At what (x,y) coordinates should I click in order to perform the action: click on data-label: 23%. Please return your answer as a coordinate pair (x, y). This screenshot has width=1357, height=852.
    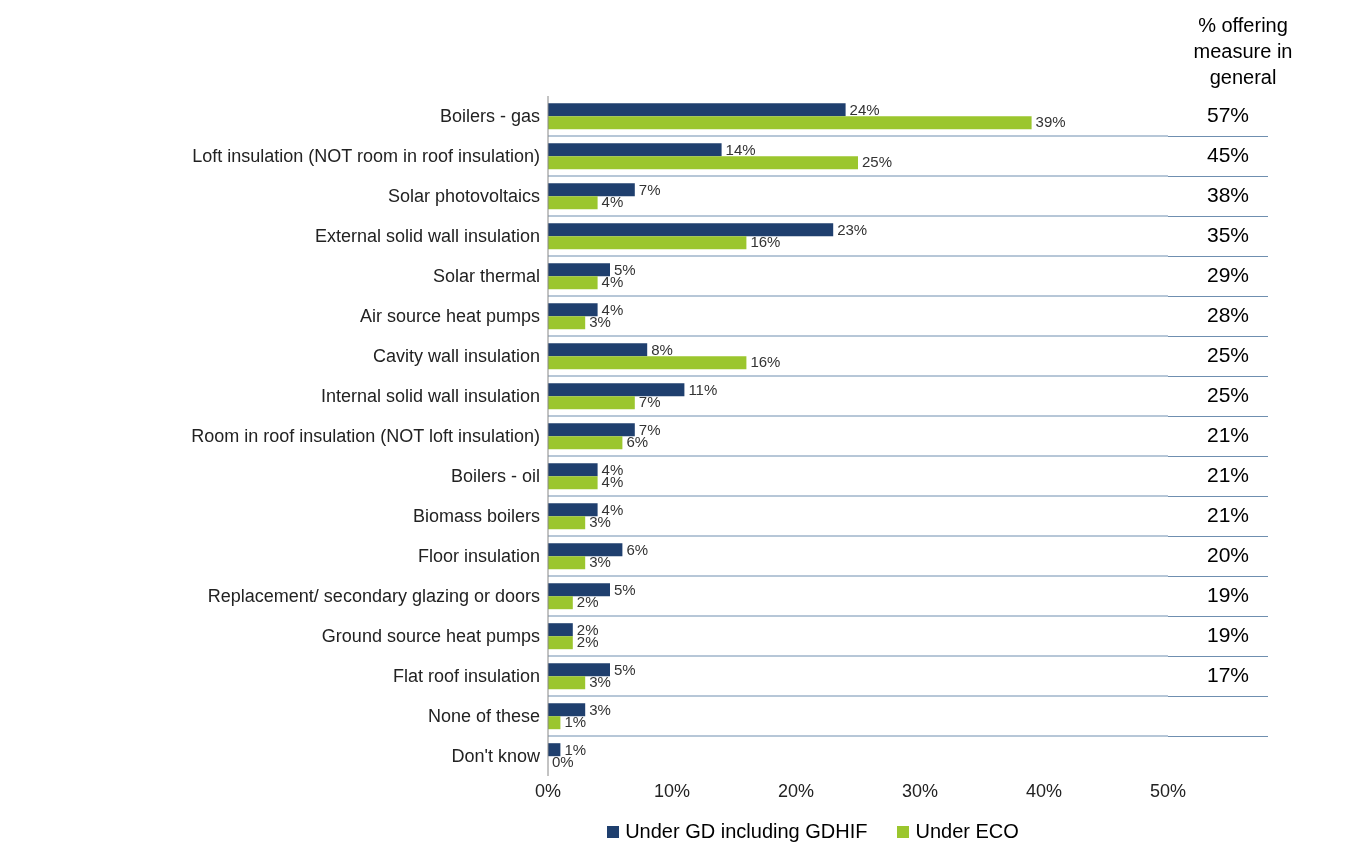
    Looking at the image, I should click on (852, 229).